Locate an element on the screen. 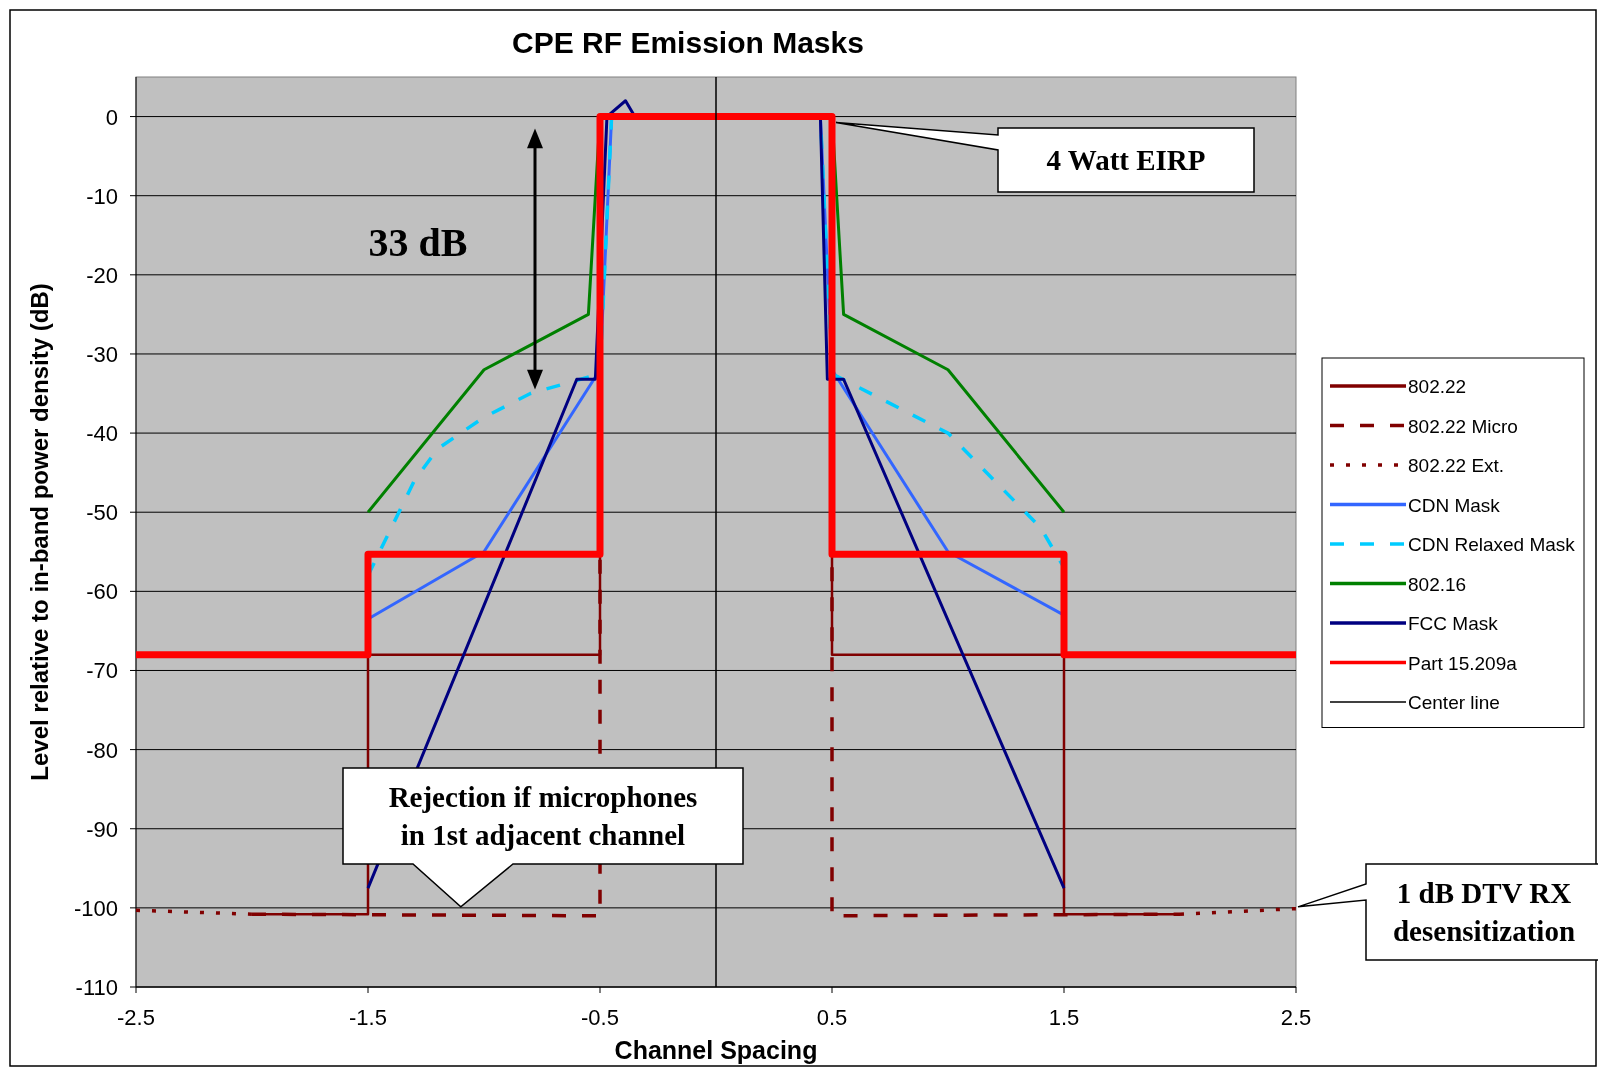  legend-label: Part 15.209a is located at coordinates (1463, 663).